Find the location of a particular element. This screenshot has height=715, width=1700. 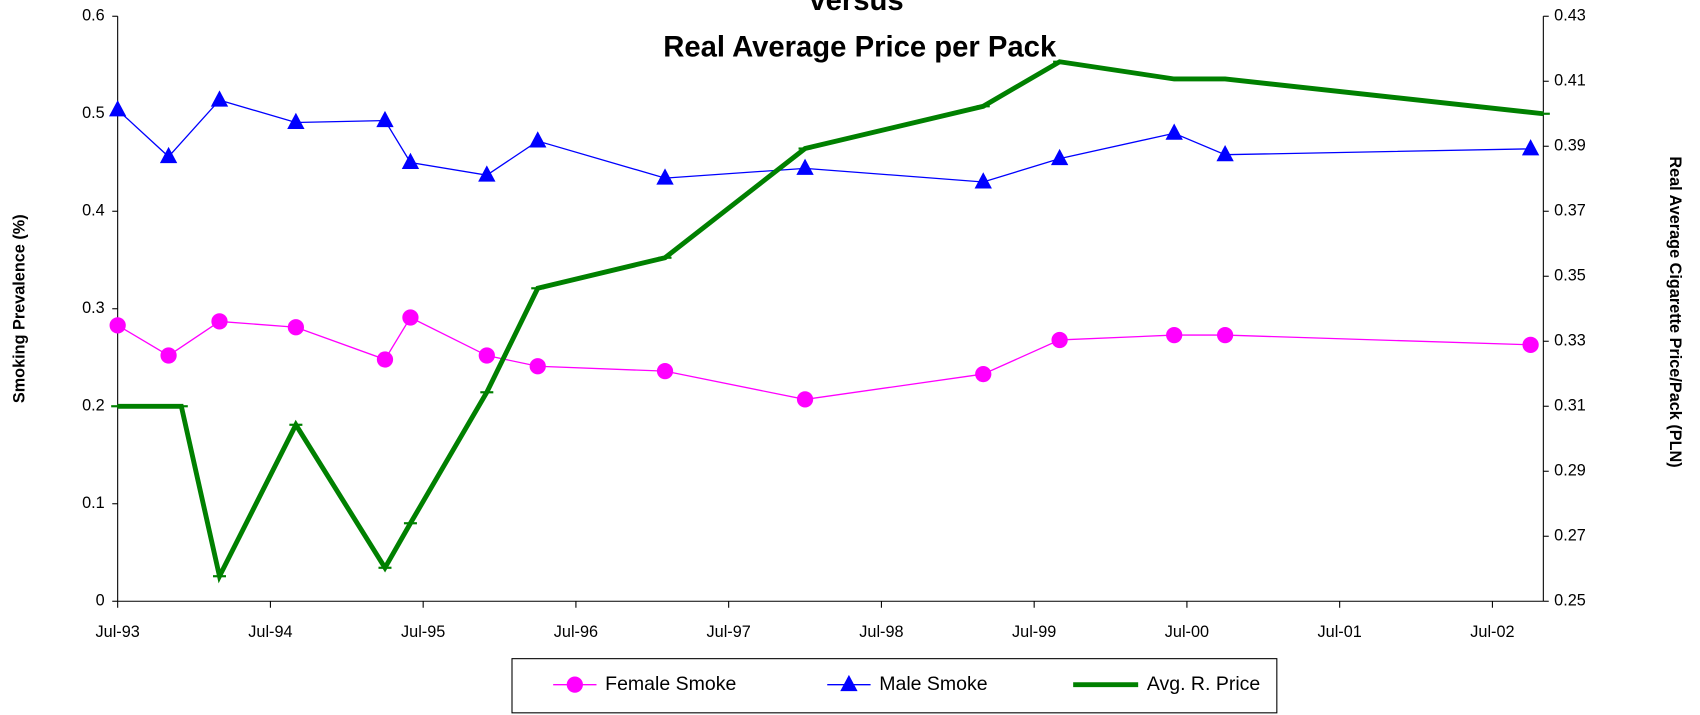

legend-label: Female Smoke is located at coordinates (670, 684).